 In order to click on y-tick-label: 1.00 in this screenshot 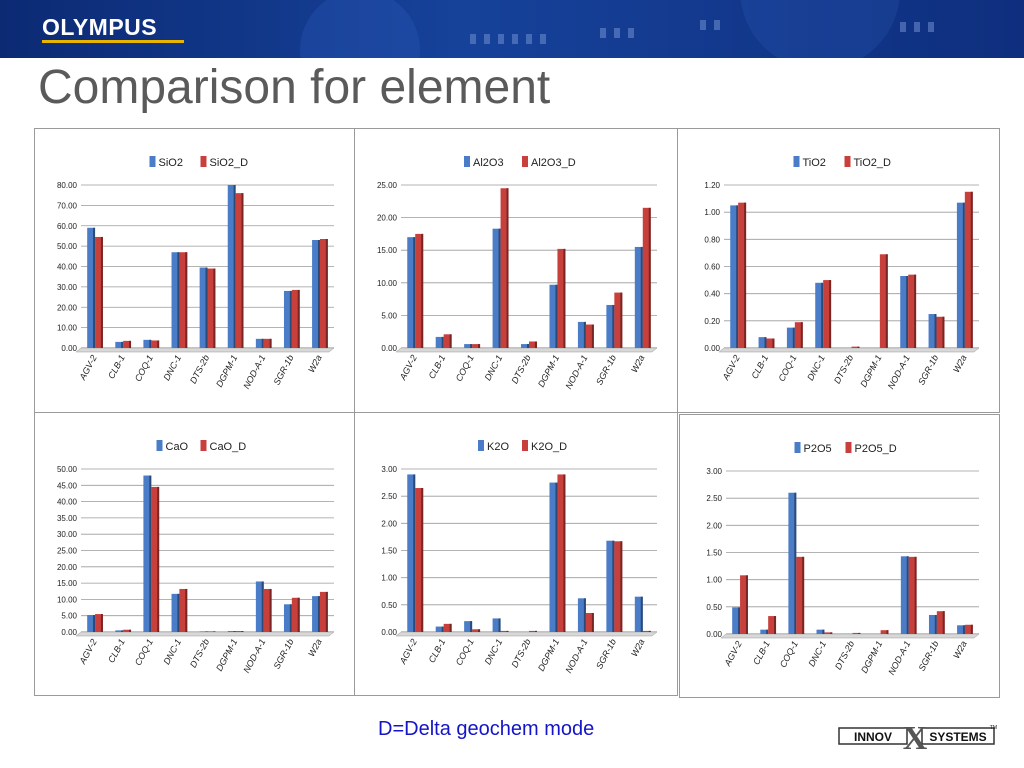, I will do `click(712, 212)`.